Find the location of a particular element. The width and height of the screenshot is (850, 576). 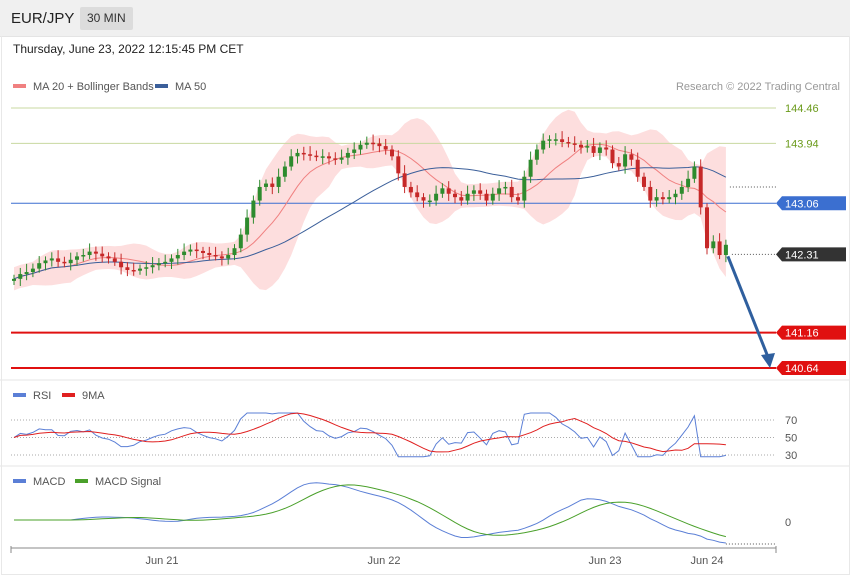

resistance-label: 143.94 is located at coordinates (802, 144).